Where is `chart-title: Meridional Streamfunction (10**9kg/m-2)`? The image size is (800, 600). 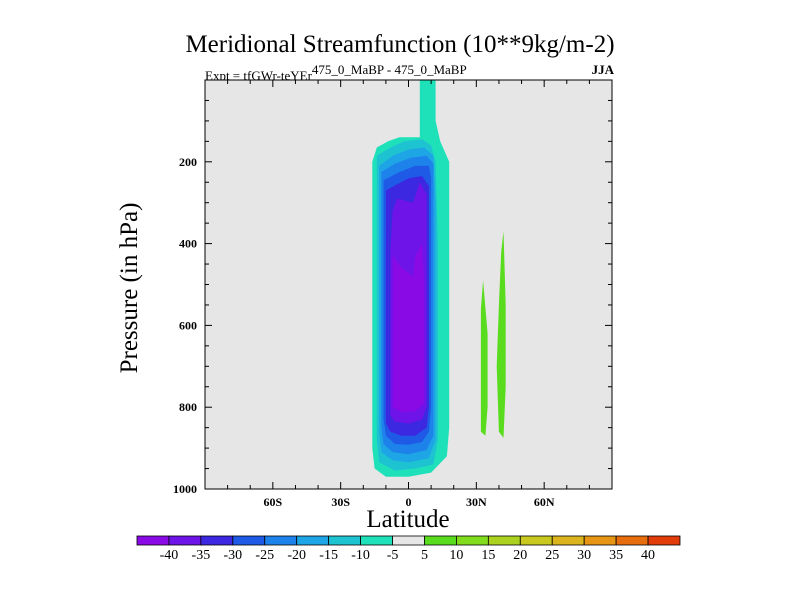 chart-title: Meridional Streamfunction (10**9kg/m-2) is located at coordinates (400, 44).